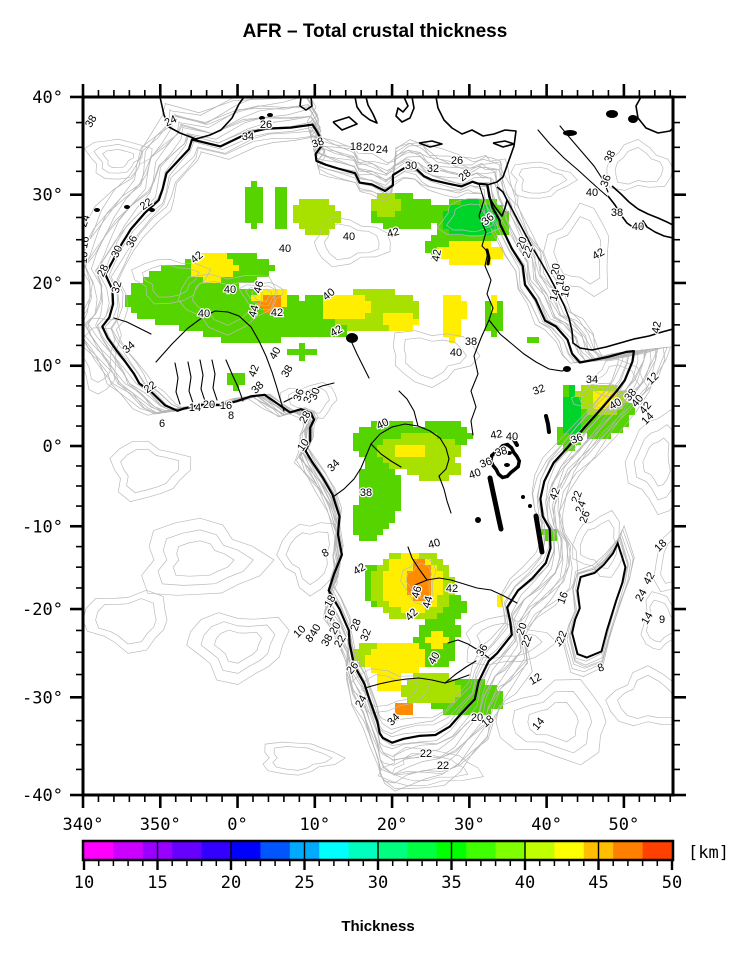 Image resolution: width=741 pixels, height=956 pixels. What do you see at coordinates (547, 424) in the screenshot?
I see `rift-lake` at bounding box center [547, 424].